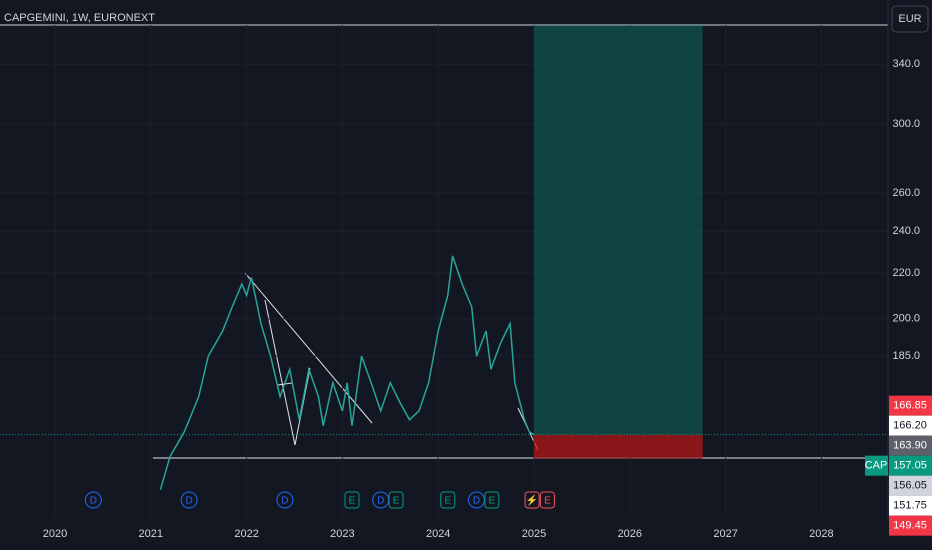 The image size is (932, 550). What do you see at coordinates (906, 124) in the screenshot?
I see `y-tick-label: 300.0` at bounding box center [906, 124].